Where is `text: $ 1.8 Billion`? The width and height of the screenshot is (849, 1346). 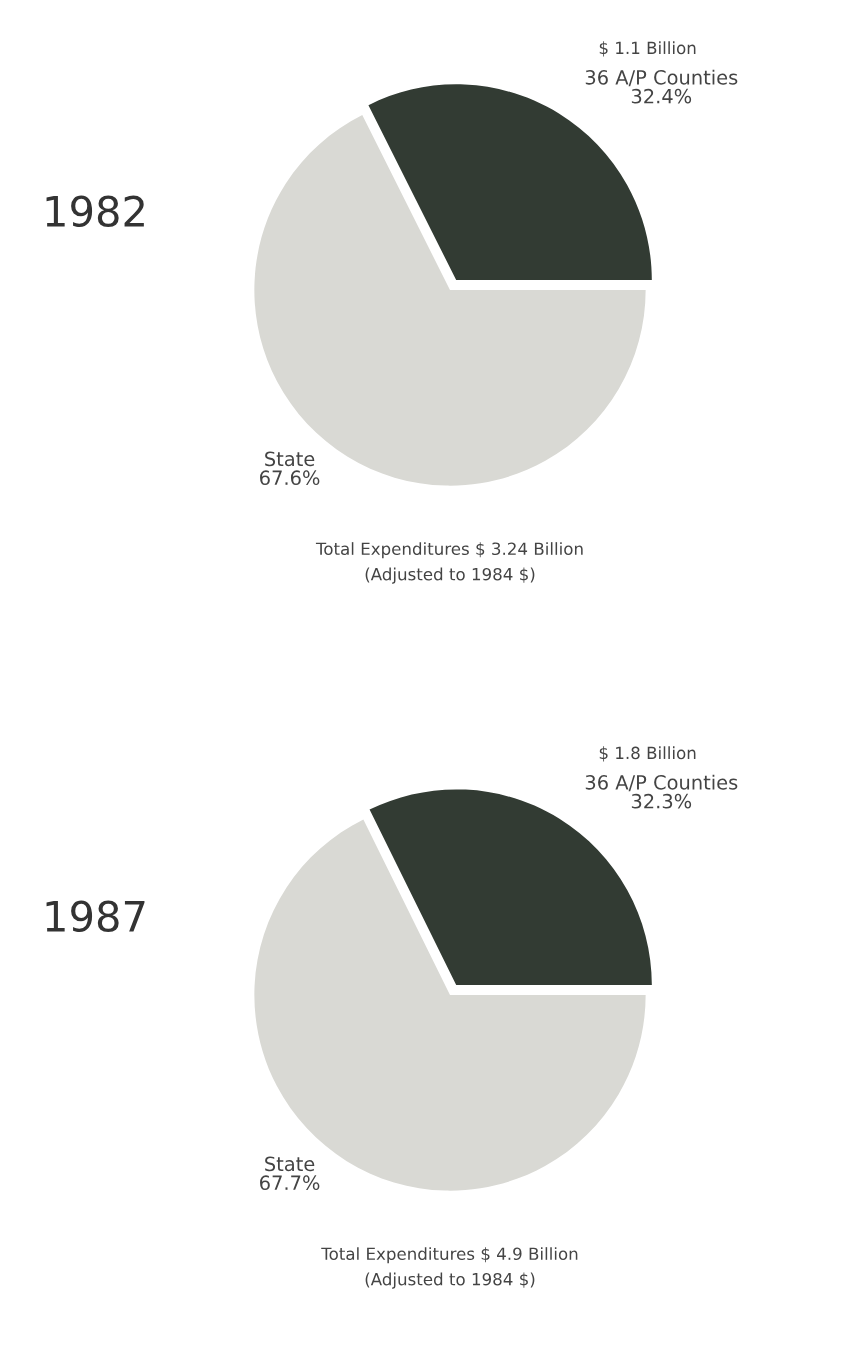 text: $ 1.8 Billion is located at coordinates (647, 754).